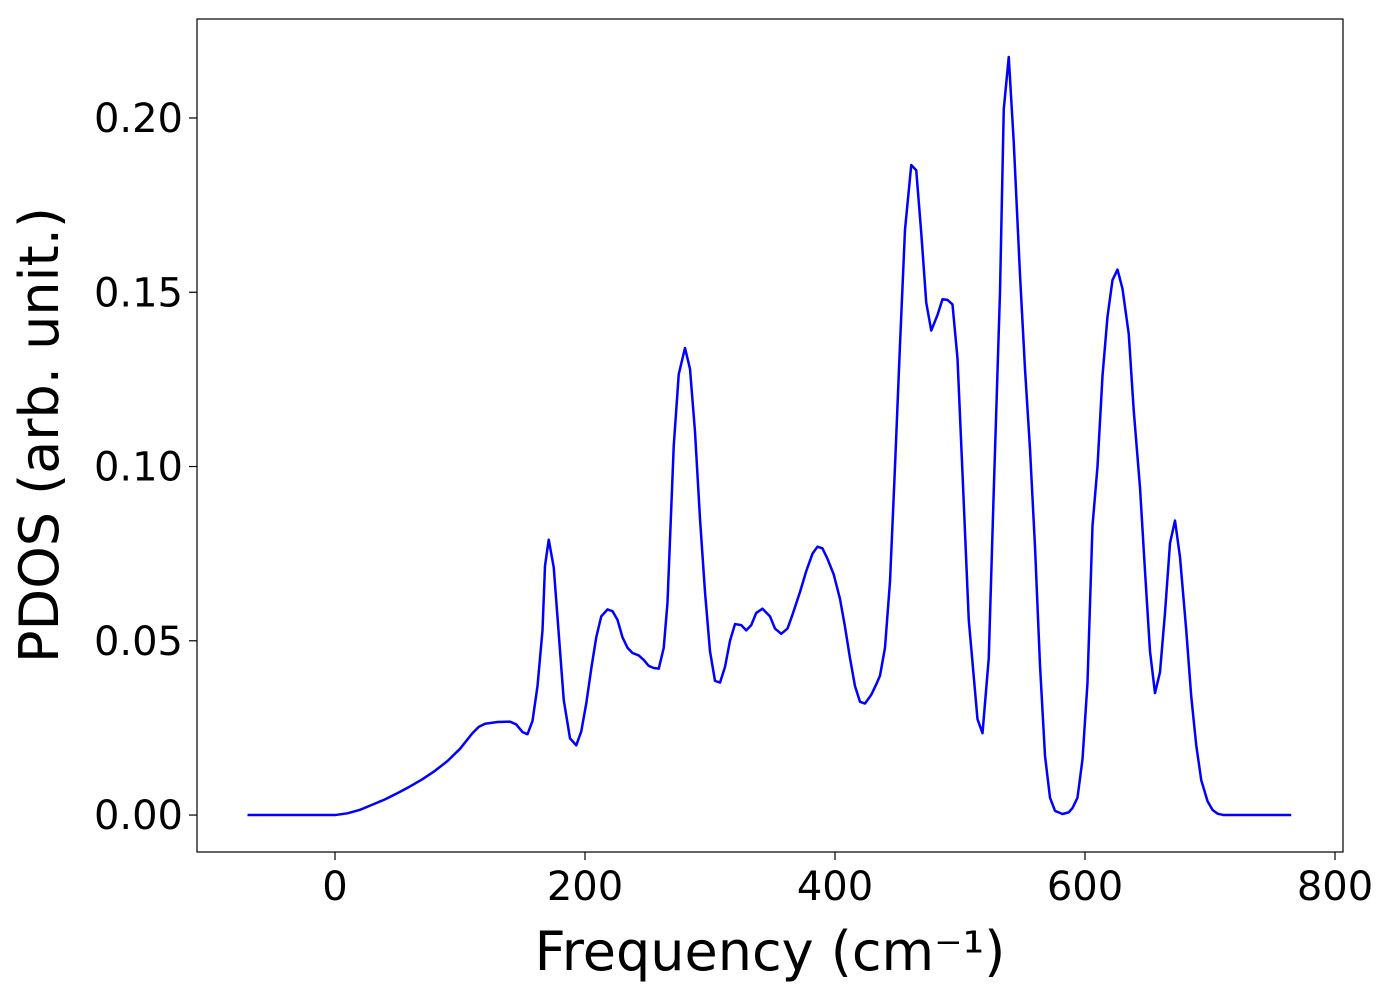 The image size is (1400, 1000). What do you see at coordinates (39, 435) in the screenshot?
I see `y-axis-label: PDOS (arb. unit.)` at bounding box center [39, 435].